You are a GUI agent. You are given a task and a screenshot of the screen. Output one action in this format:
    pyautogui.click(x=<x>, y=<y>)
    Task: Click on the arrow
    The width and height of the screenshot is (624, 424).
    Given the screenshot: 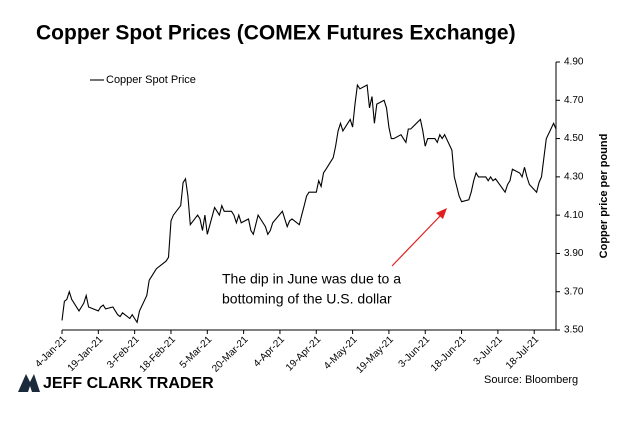 What is the action you would take?
    pyautogui.click(x=417, y=240)
    